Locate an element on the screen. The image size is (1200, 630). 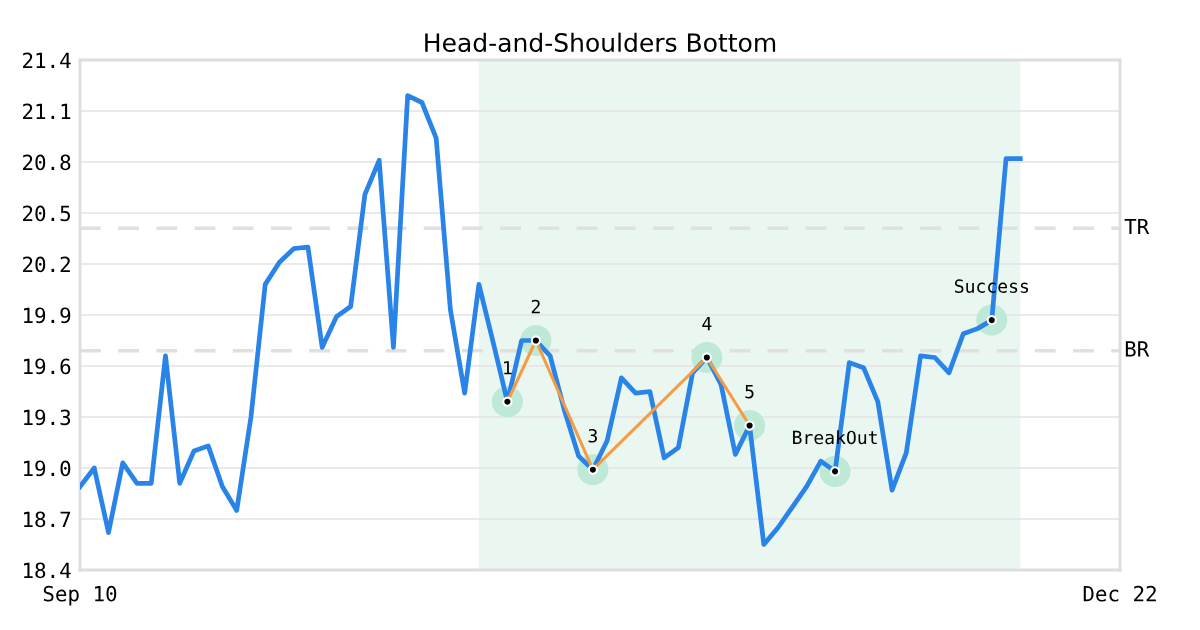
y-tick-label: 19.6 is located at coordinates (47, 366).